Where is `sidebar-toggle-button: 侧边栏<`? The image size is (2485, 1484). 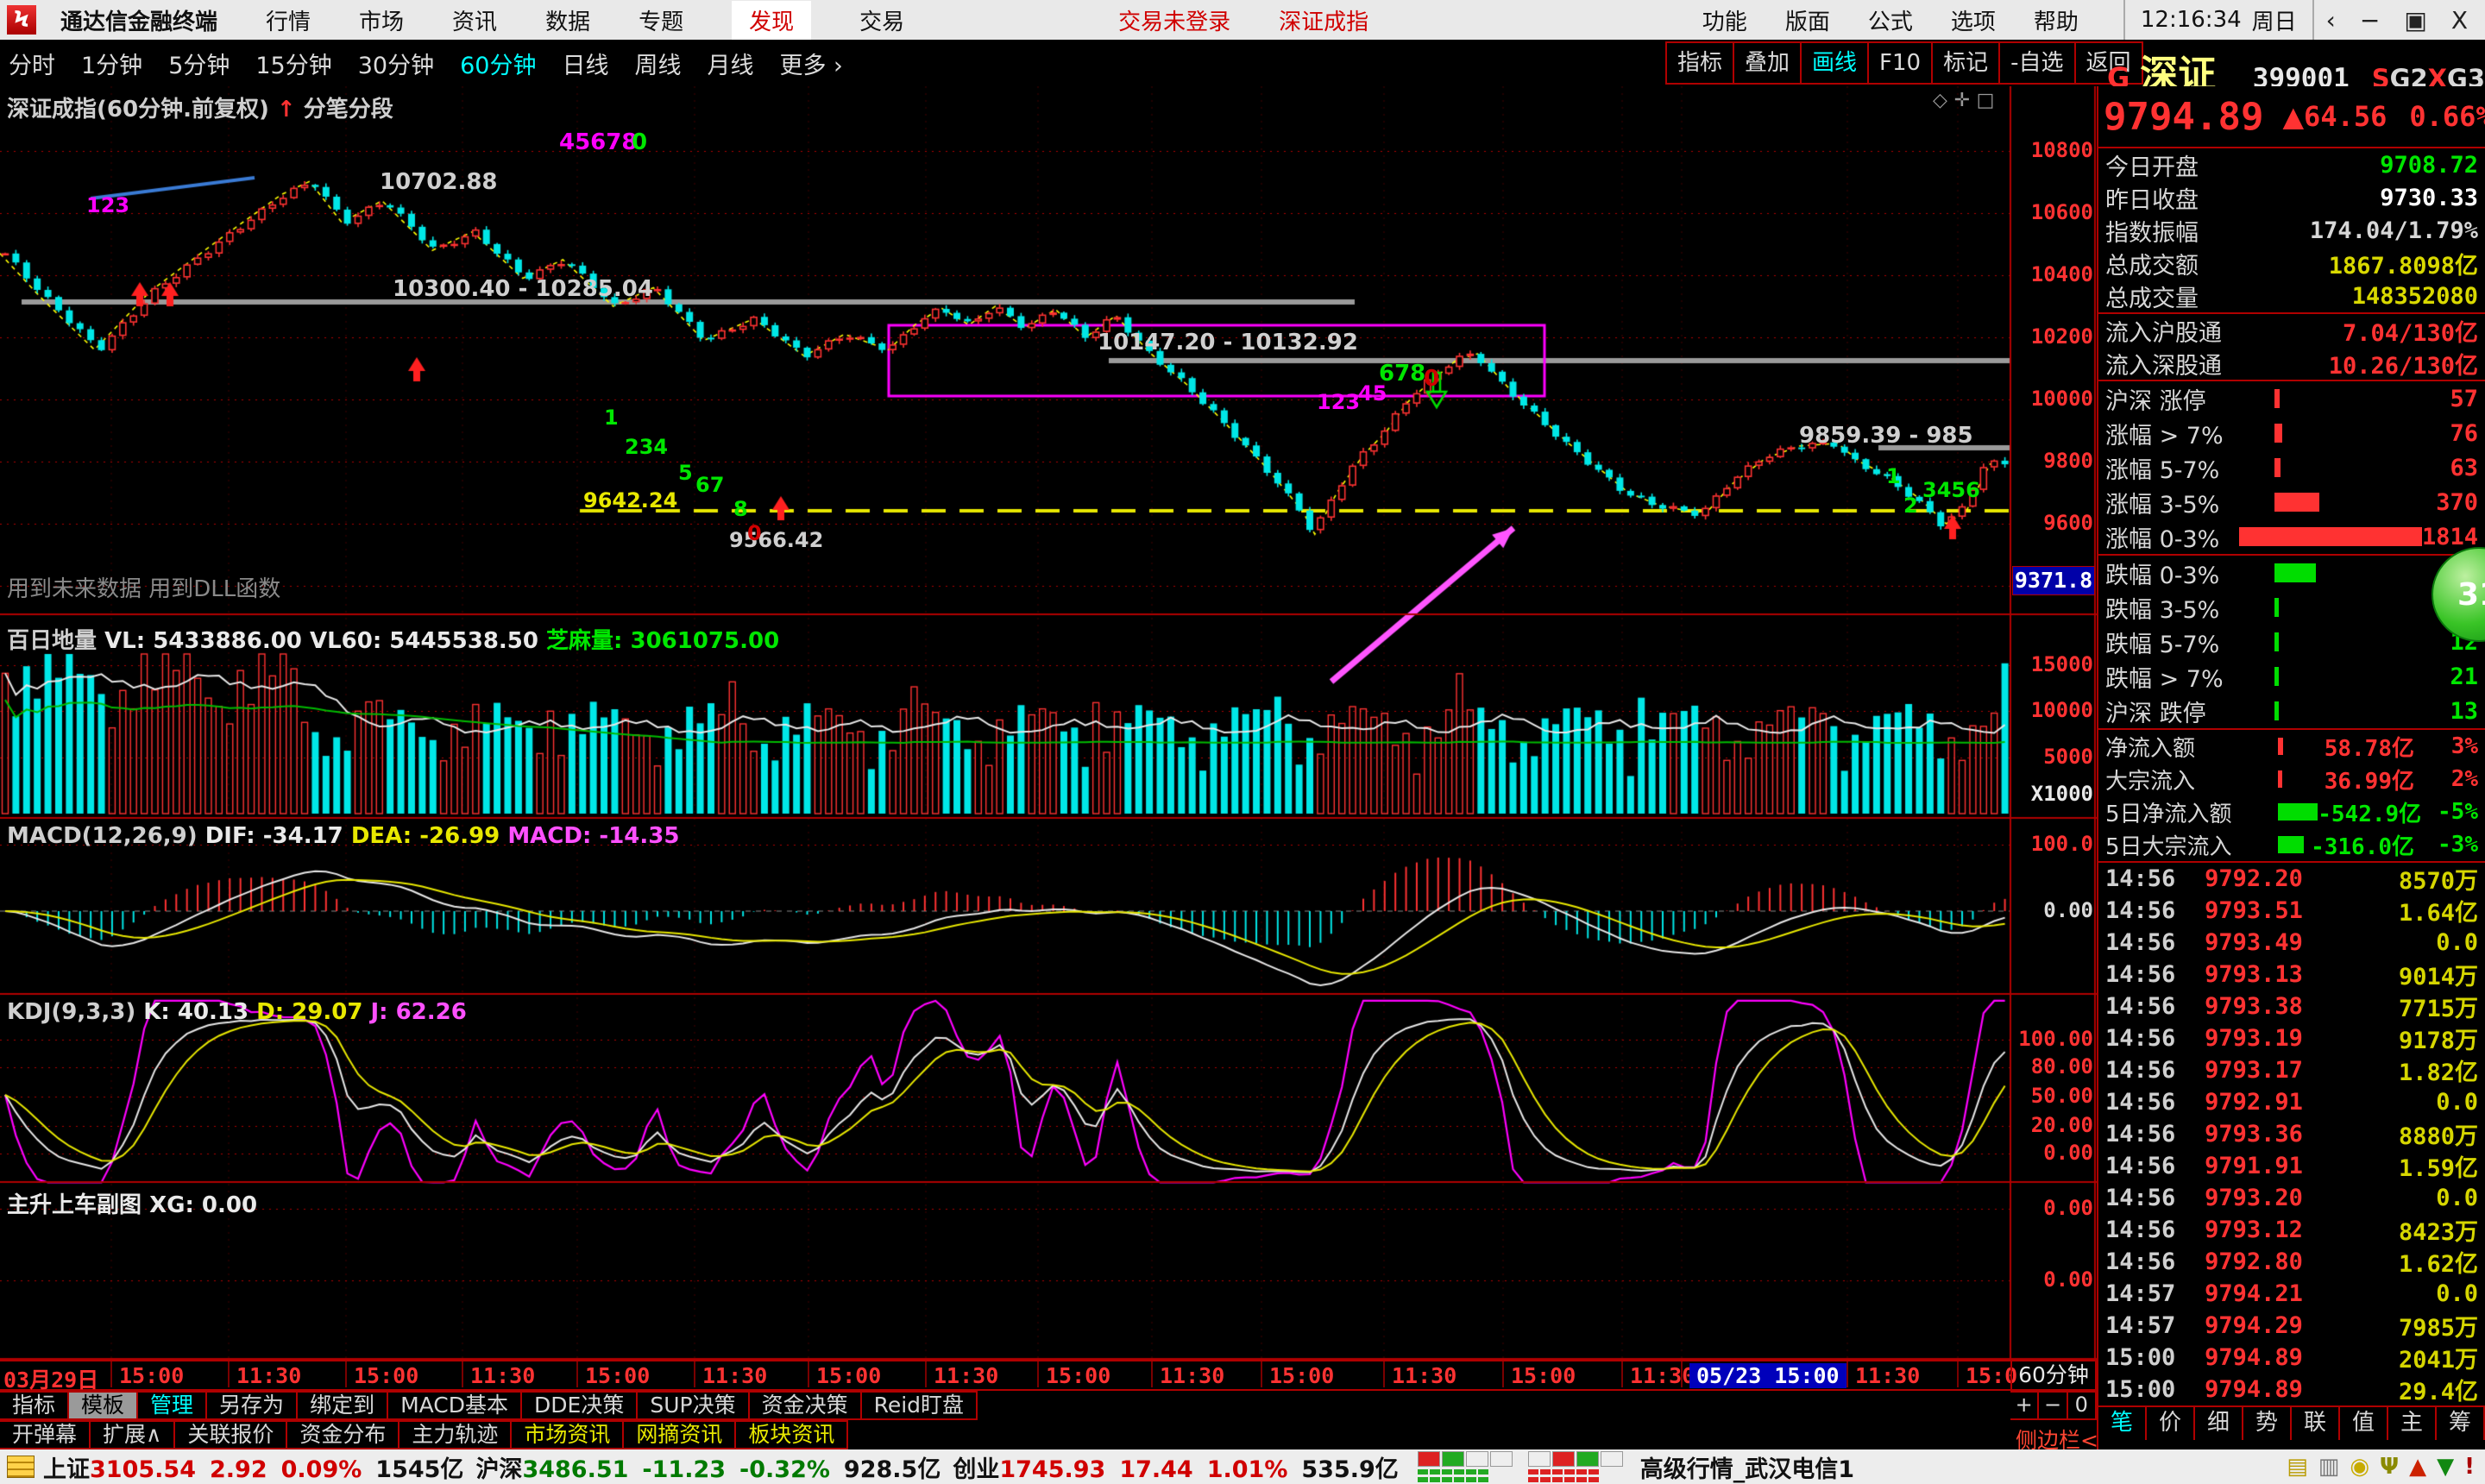 sidebar-toggle-button: 侧边栏< is located at coordinates (2057, 1440).